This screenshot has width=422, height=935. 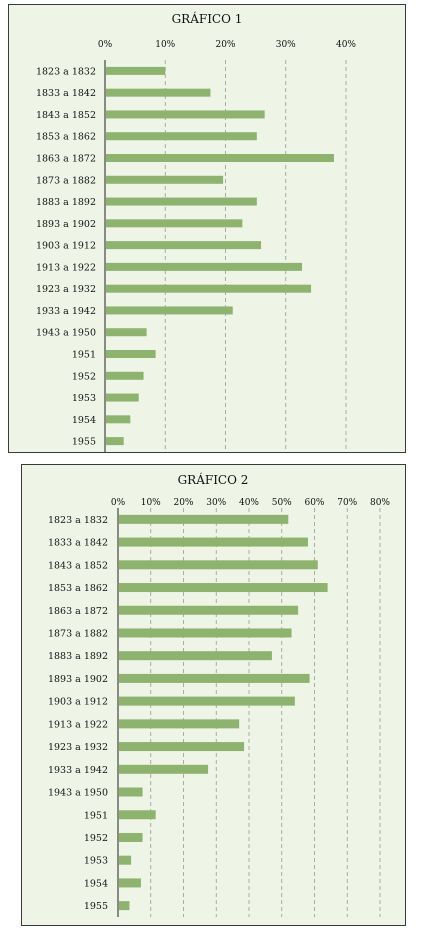 What do you see at coordinates (380, 503) in the screenshot?
I see `x-tick-label: 80%` at bounding box center [380, 503].